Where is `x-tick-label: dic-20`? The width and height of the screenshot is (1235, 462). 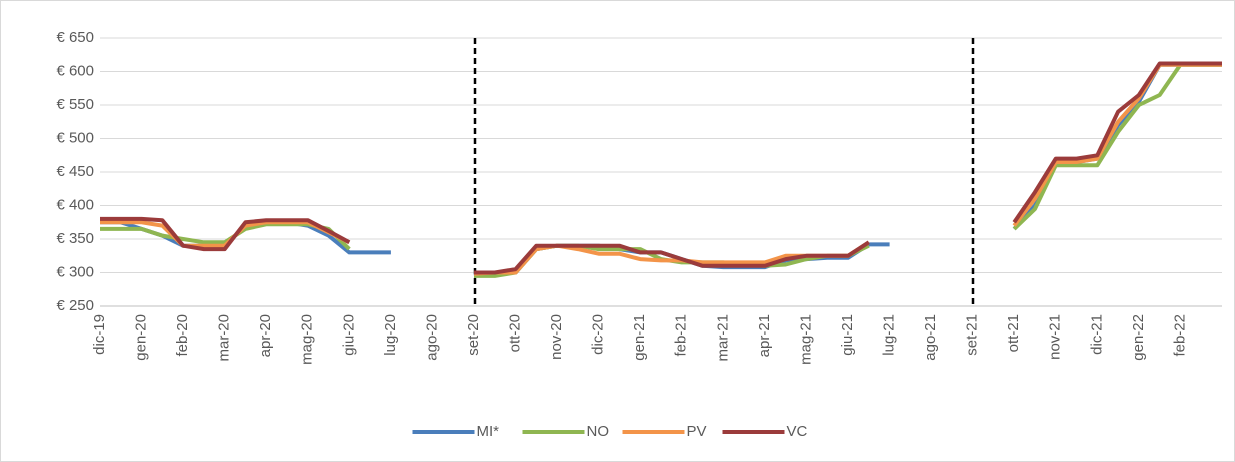
x-tick-label: dic-20 is located at coordinates (598, 334).